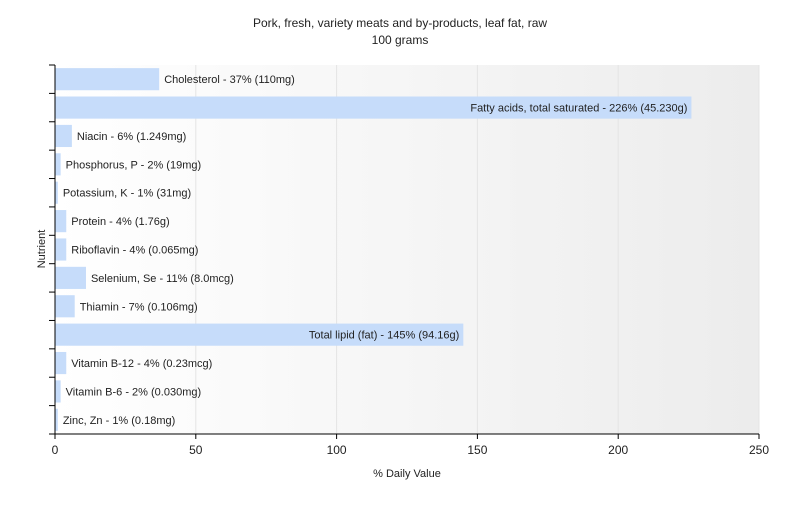 This screenshot has width=800, height=505. What do you see at coordinates (139, 307) in the screenshot?
I see `bar-label: Thiamin - 7% (0.106mg)` at bounding box center [139, 307].